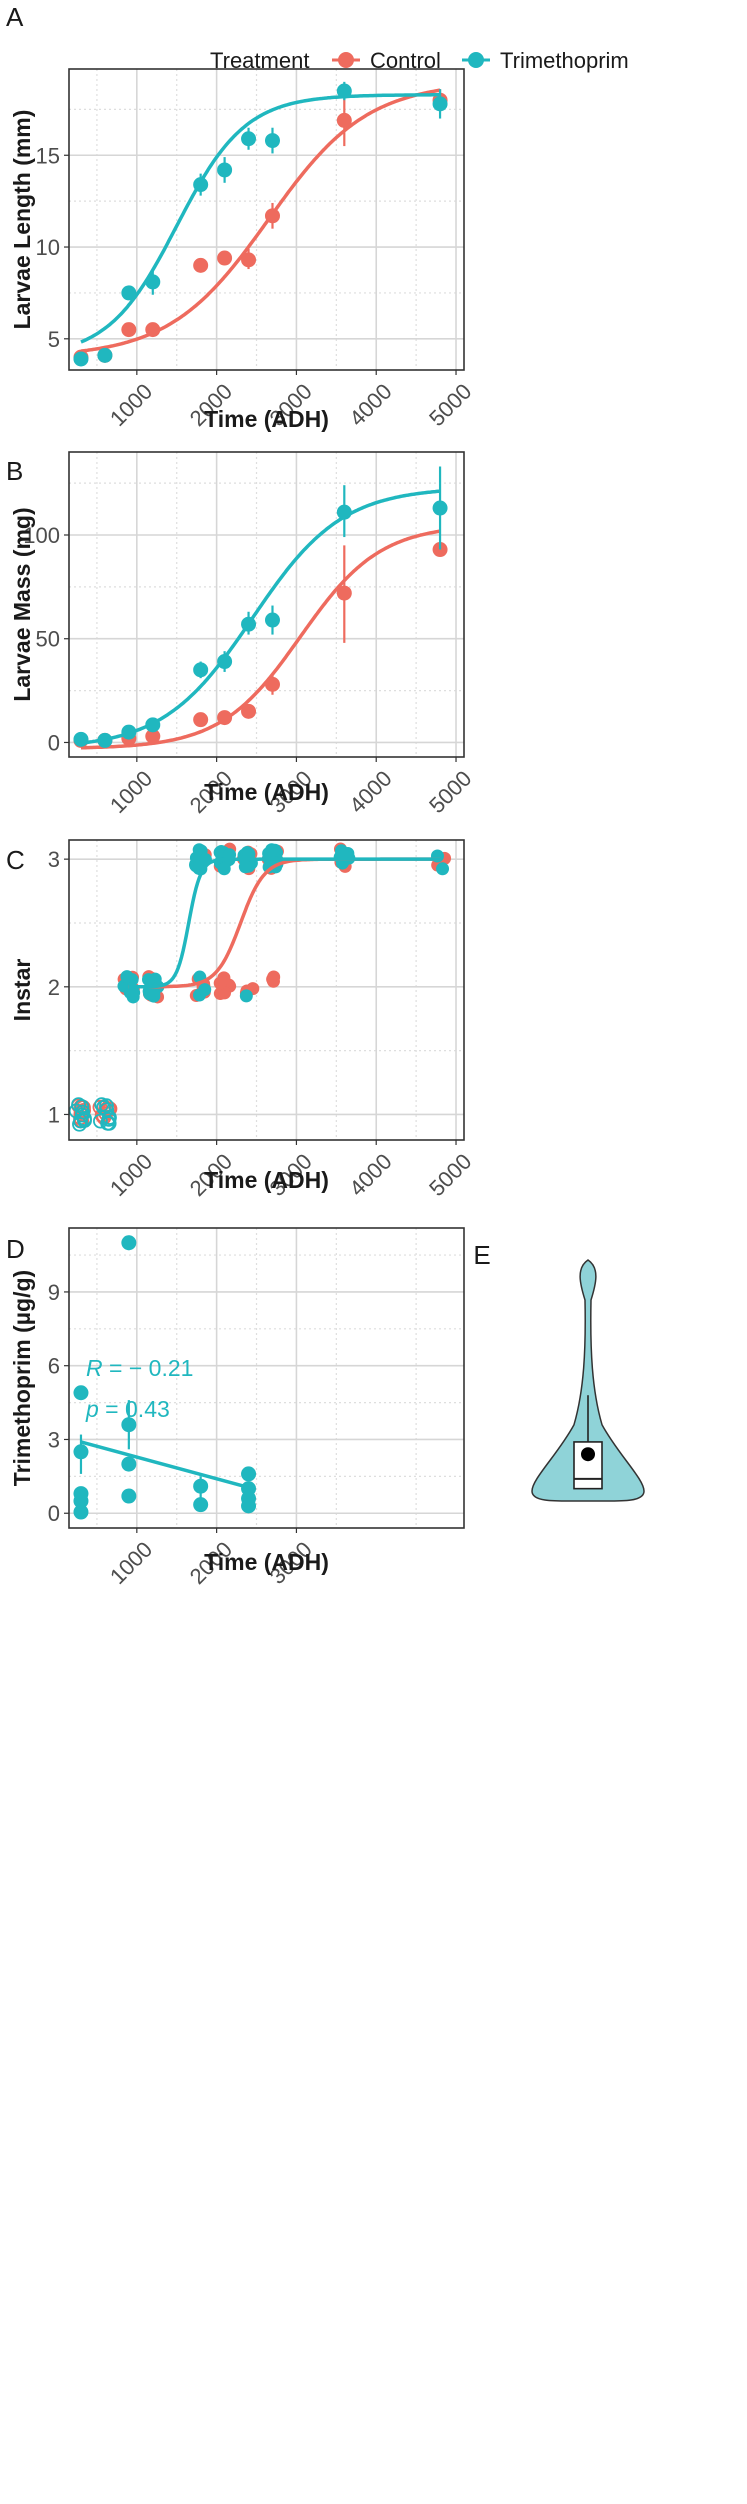  What do you see at coordinates (165, 1465) in the screenshot?
I see `regression-line` at bounding box center [165, 1465].